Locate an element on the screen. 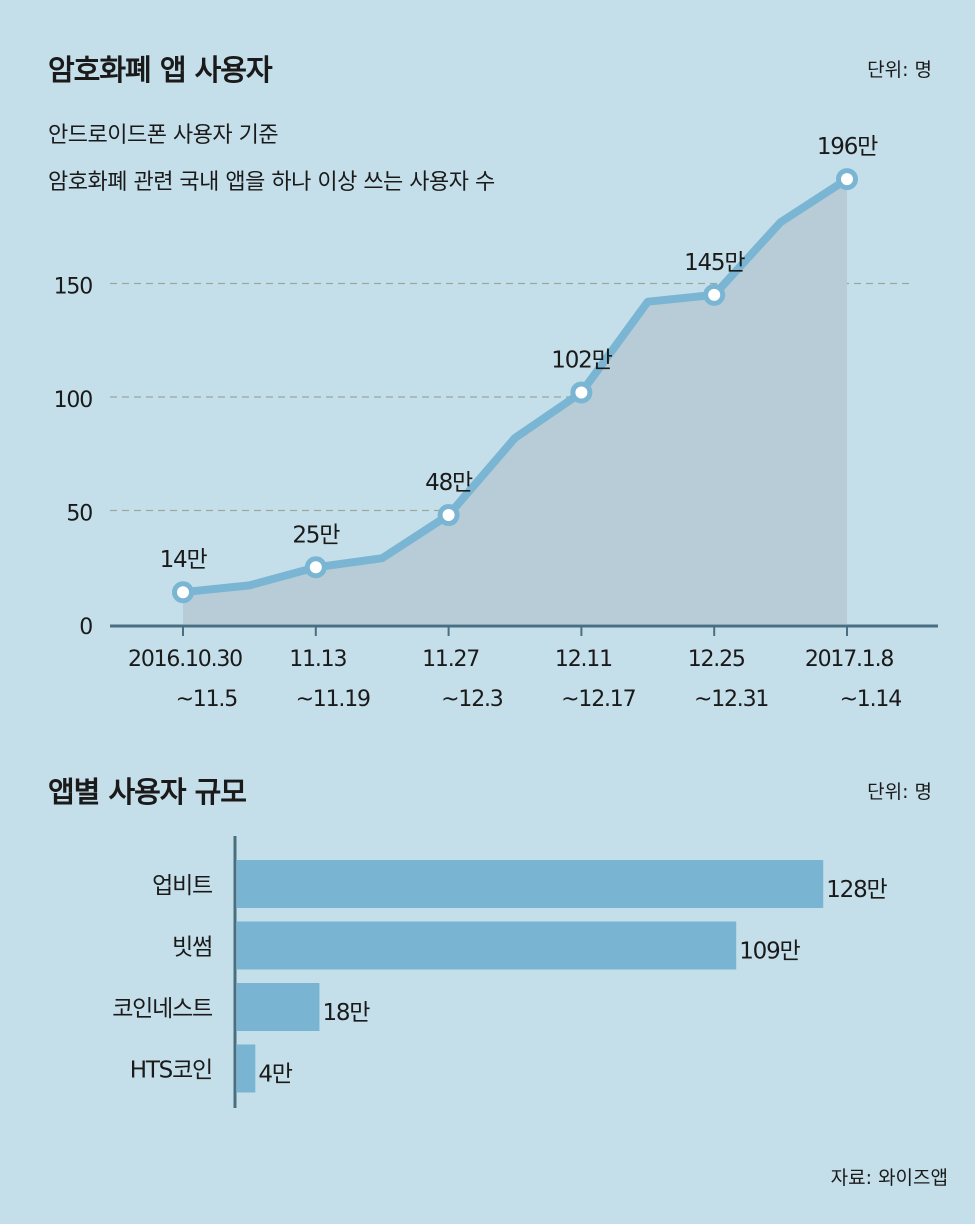  y-tick-label-0: 0 is located at coordinates (85, 627).